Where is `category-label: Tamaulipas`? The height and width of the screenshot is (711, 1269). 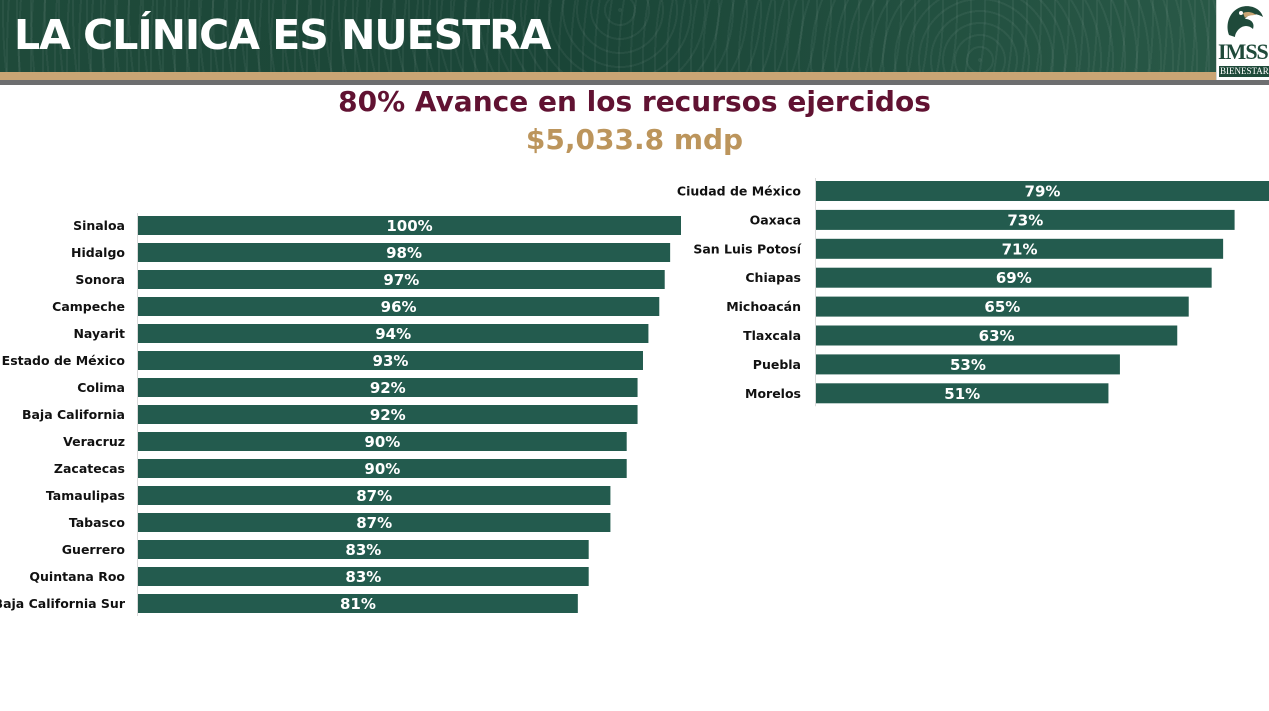
category-label: Tamaulipas is located at coordinates (85, 495).